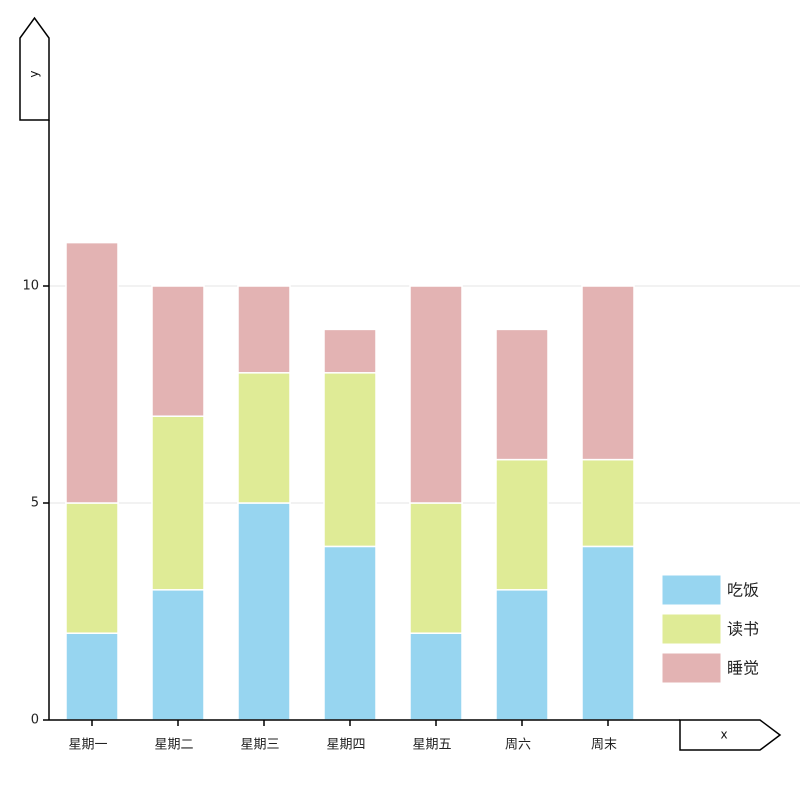 The image size is (800, 800). I want to click on x-tick-label: 星期一, so click(87, 745).